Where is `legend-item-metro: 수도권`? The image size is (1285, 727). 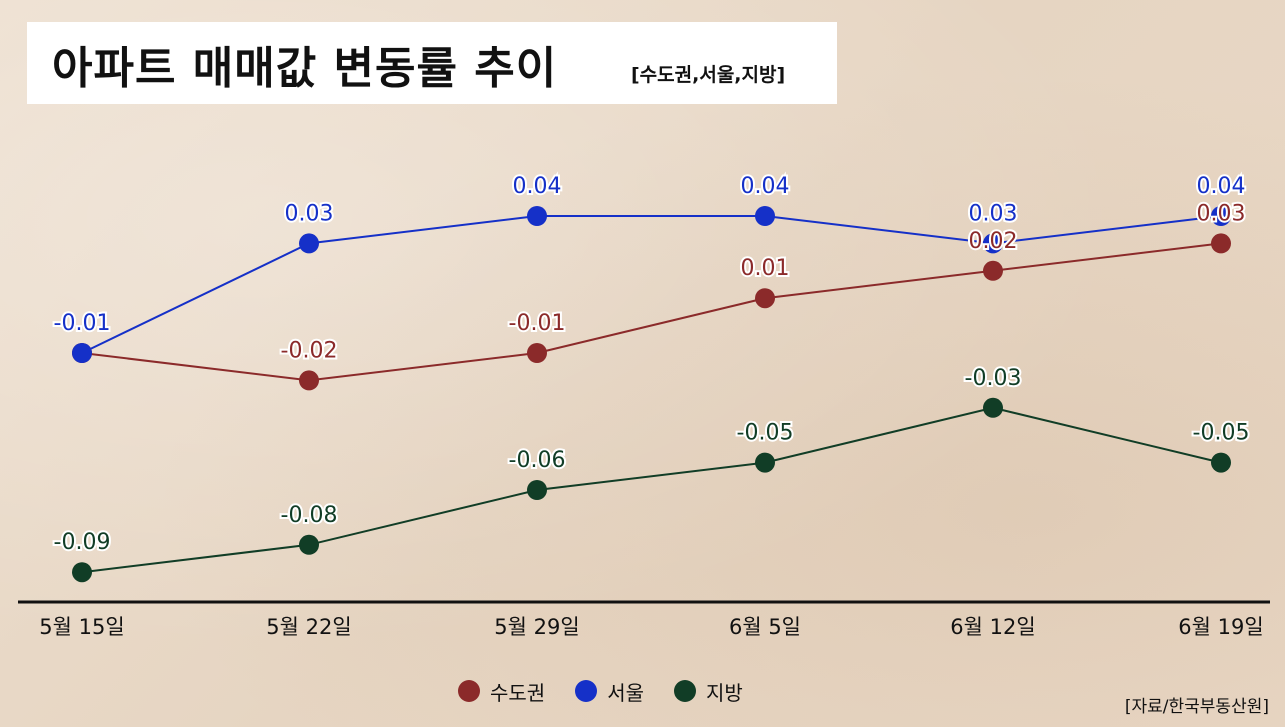 legend-item-metro: 수도권 is located at coordinates (501, 691).